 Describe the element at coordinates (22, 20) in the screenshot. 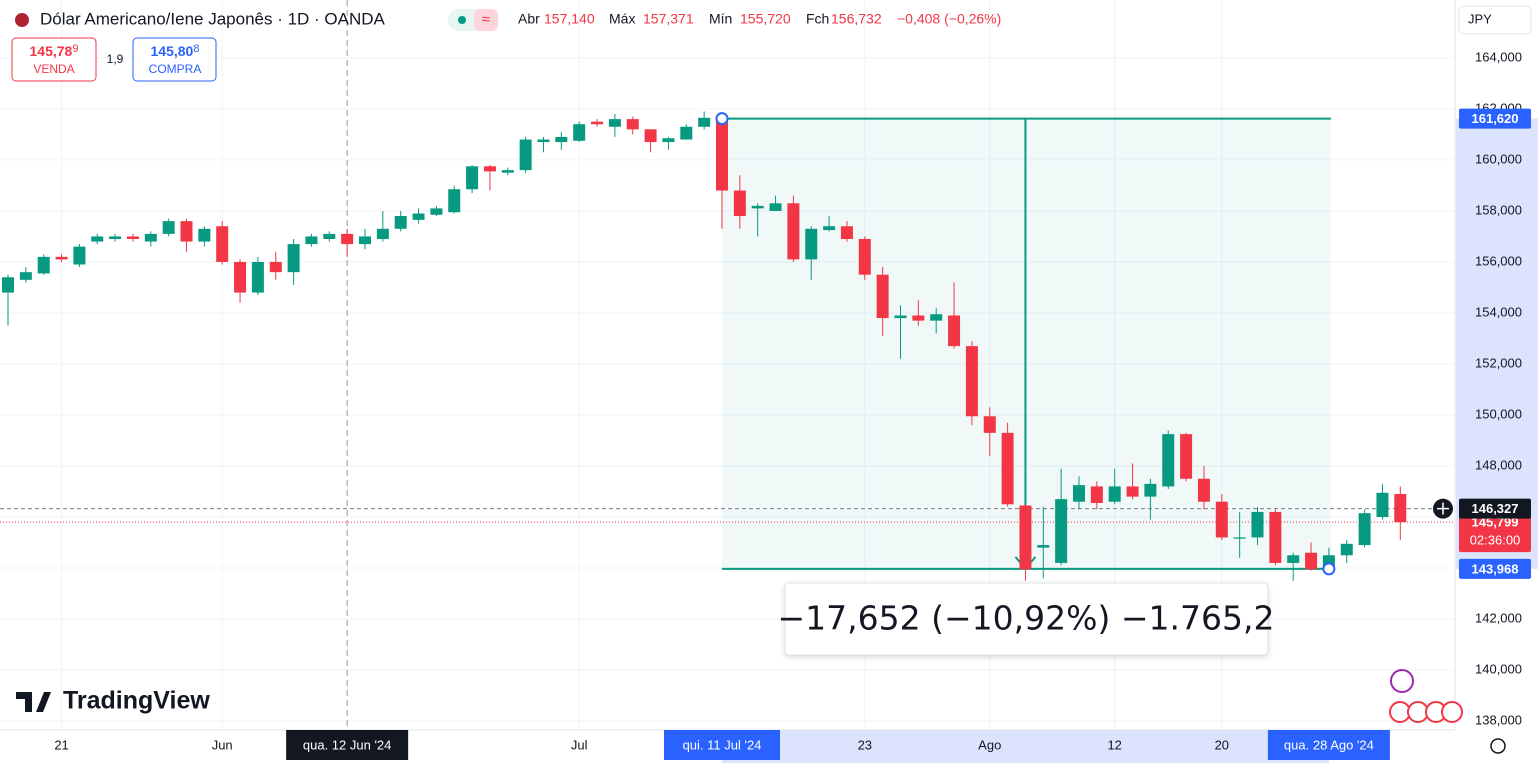

I see `flag-icon` at that location.